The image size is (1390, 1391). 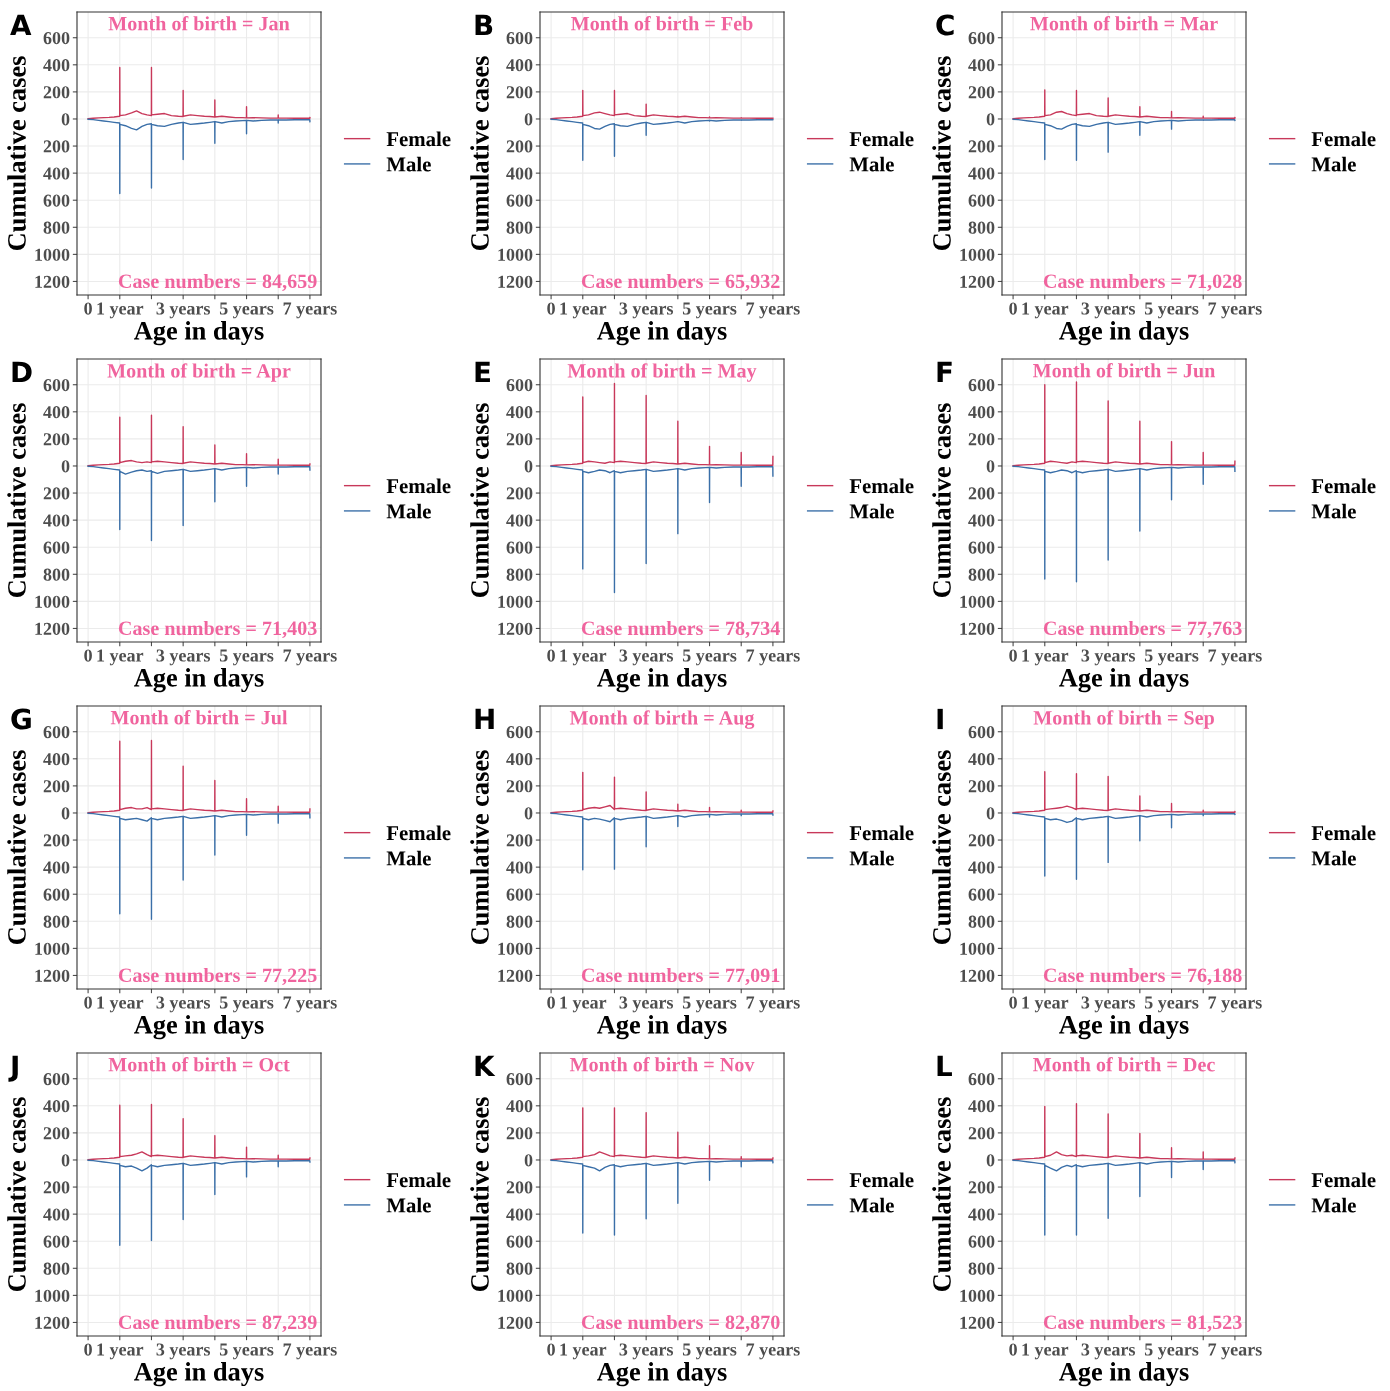 I want to click on x-tick-label: 3 years, so click(x=646, y=1351).